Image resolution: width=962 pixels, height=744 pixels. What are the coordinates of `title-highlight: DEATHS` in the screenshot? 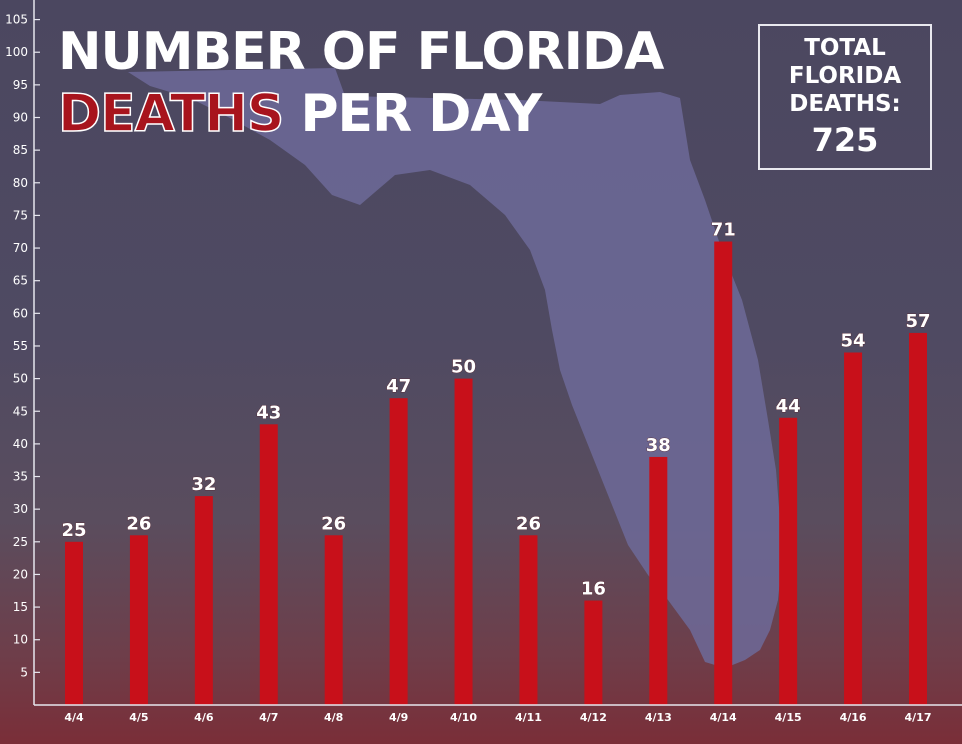 It's located at (171, 114).